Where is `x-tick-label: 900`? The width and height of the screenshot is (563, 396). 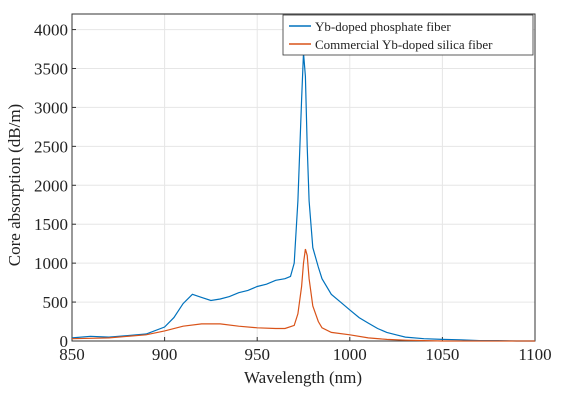 x-tick-label: 900 is located at coordinates (165, 354).